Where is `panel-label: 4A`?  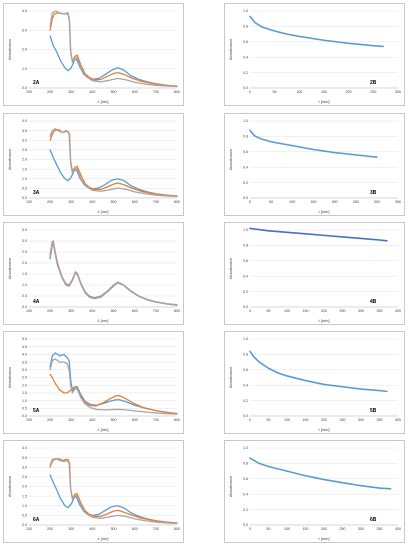 panel-label: 4A is located at coordinates (36, 302).